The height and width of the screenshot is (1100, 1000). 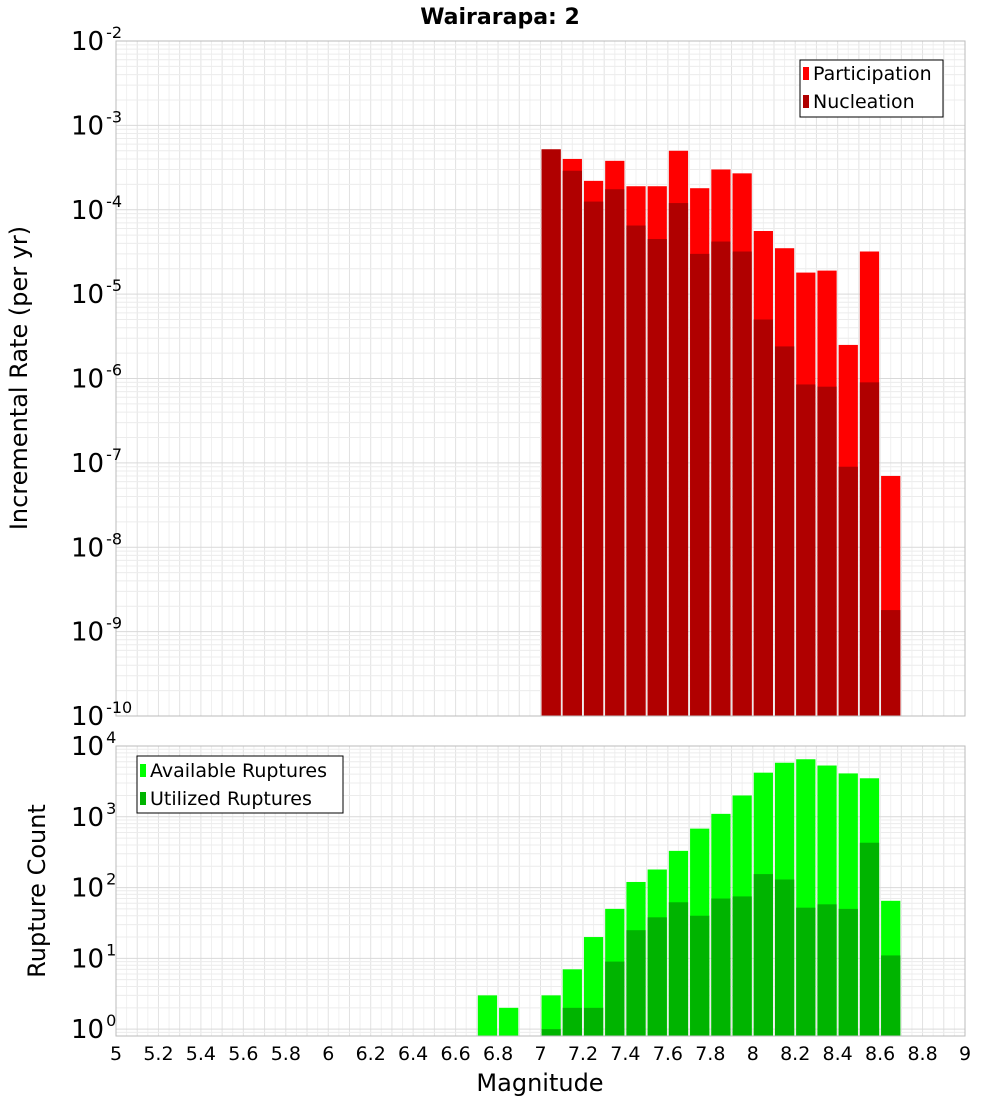 I want to click on legend-swatch-nucleation, so click(x=806, y=101).